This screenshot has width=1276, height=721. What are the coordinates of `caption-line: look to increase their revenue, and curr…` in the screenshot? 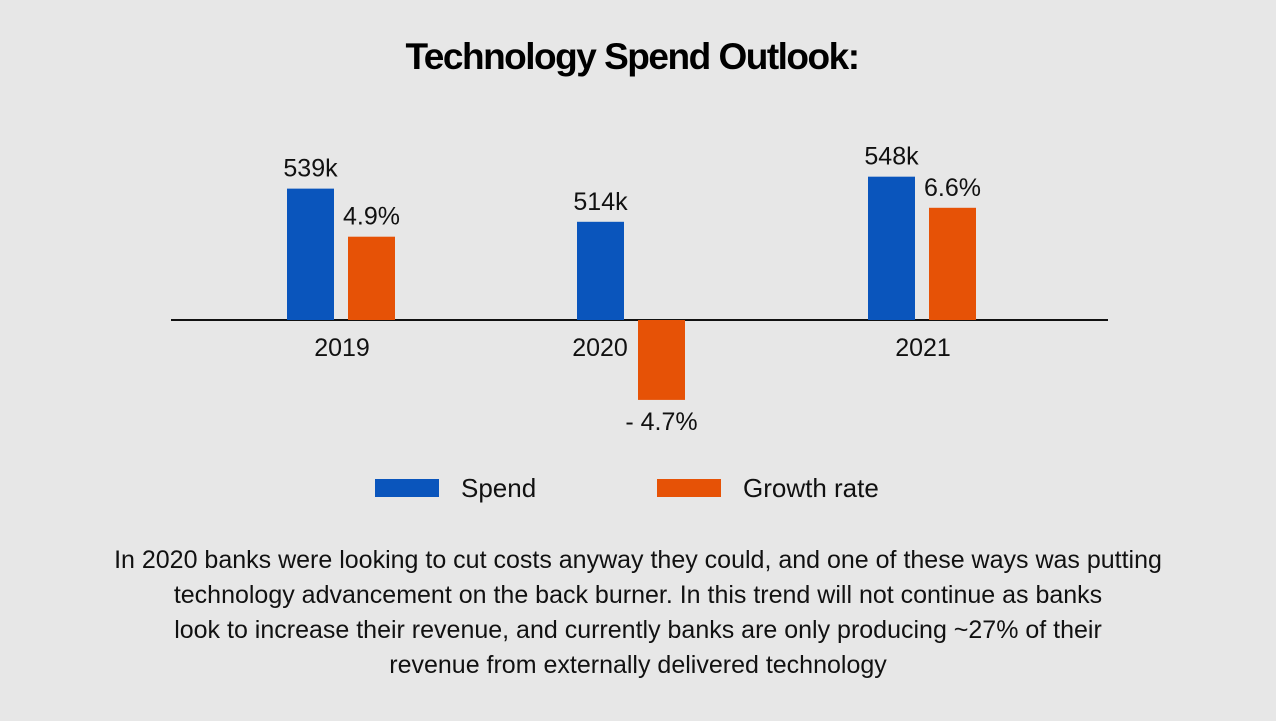 It's located at (638, 630).